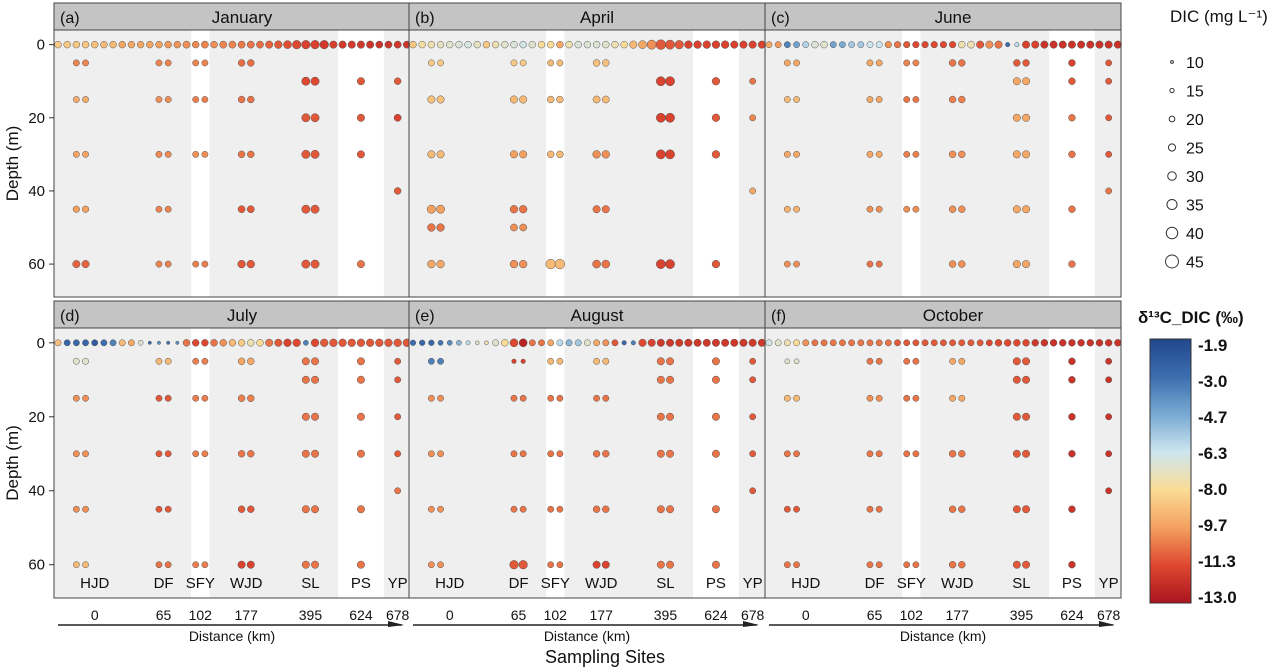 This screenshot has height=670, width=1269. What do you see at coordinates (875, 583) in the screenshot?
I see `site-label: DF` at bounding box center [875, 583].